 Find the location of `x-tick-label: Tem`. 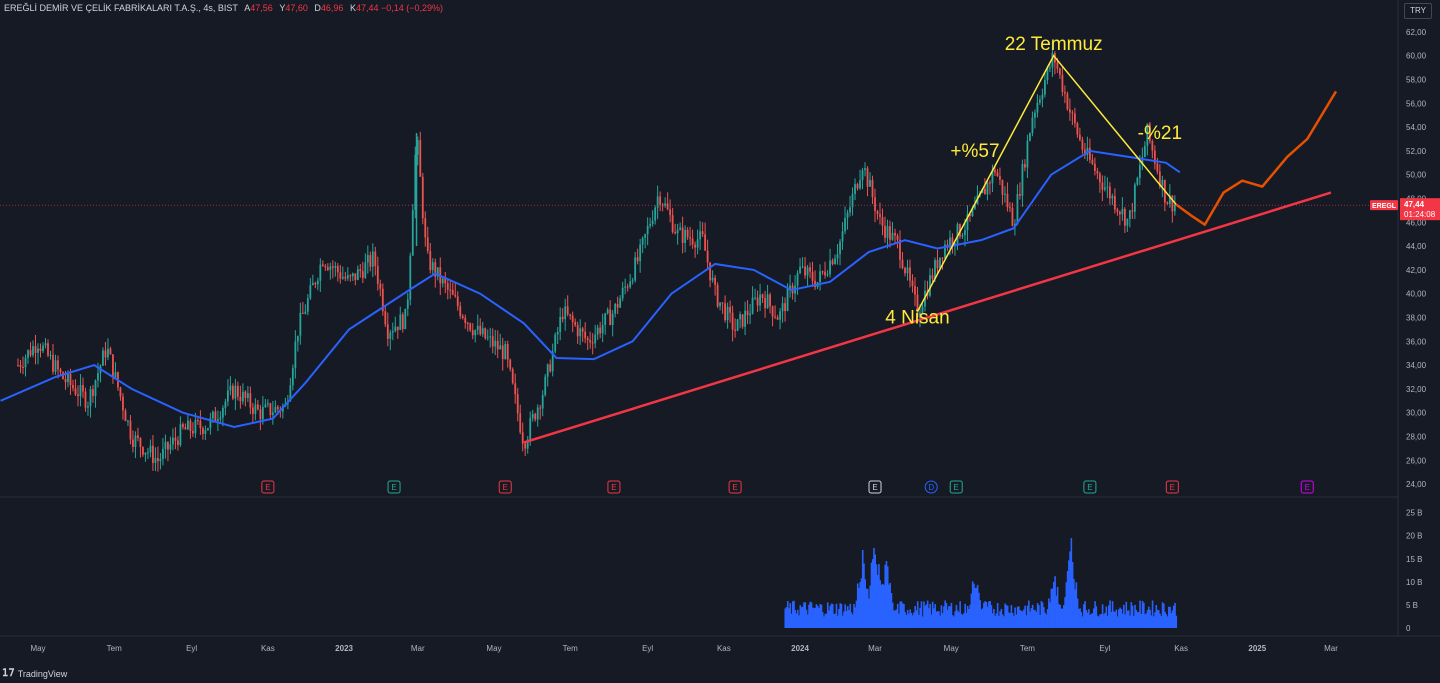

x-tick-label: Tem is located at coordinates (114, 648).